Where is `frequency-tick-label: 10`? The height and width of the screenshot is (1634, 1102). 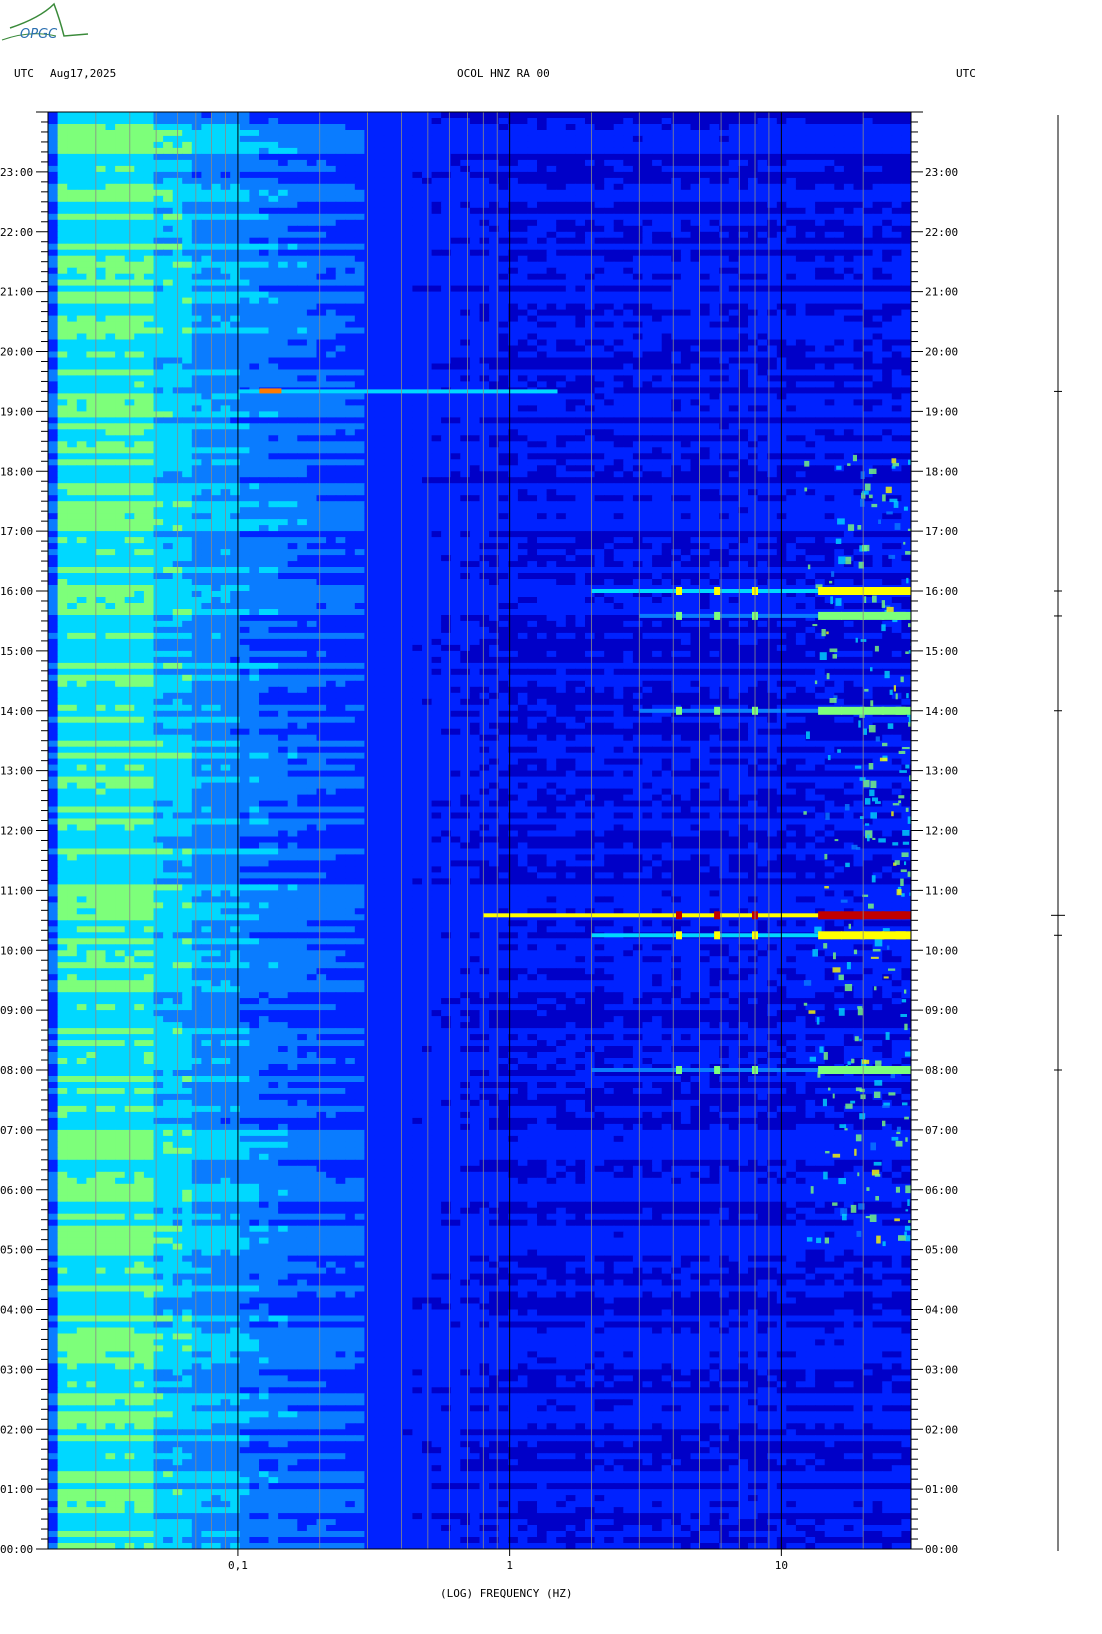 frequency-tick-label: 10 is located at coordinates (781, 1565).